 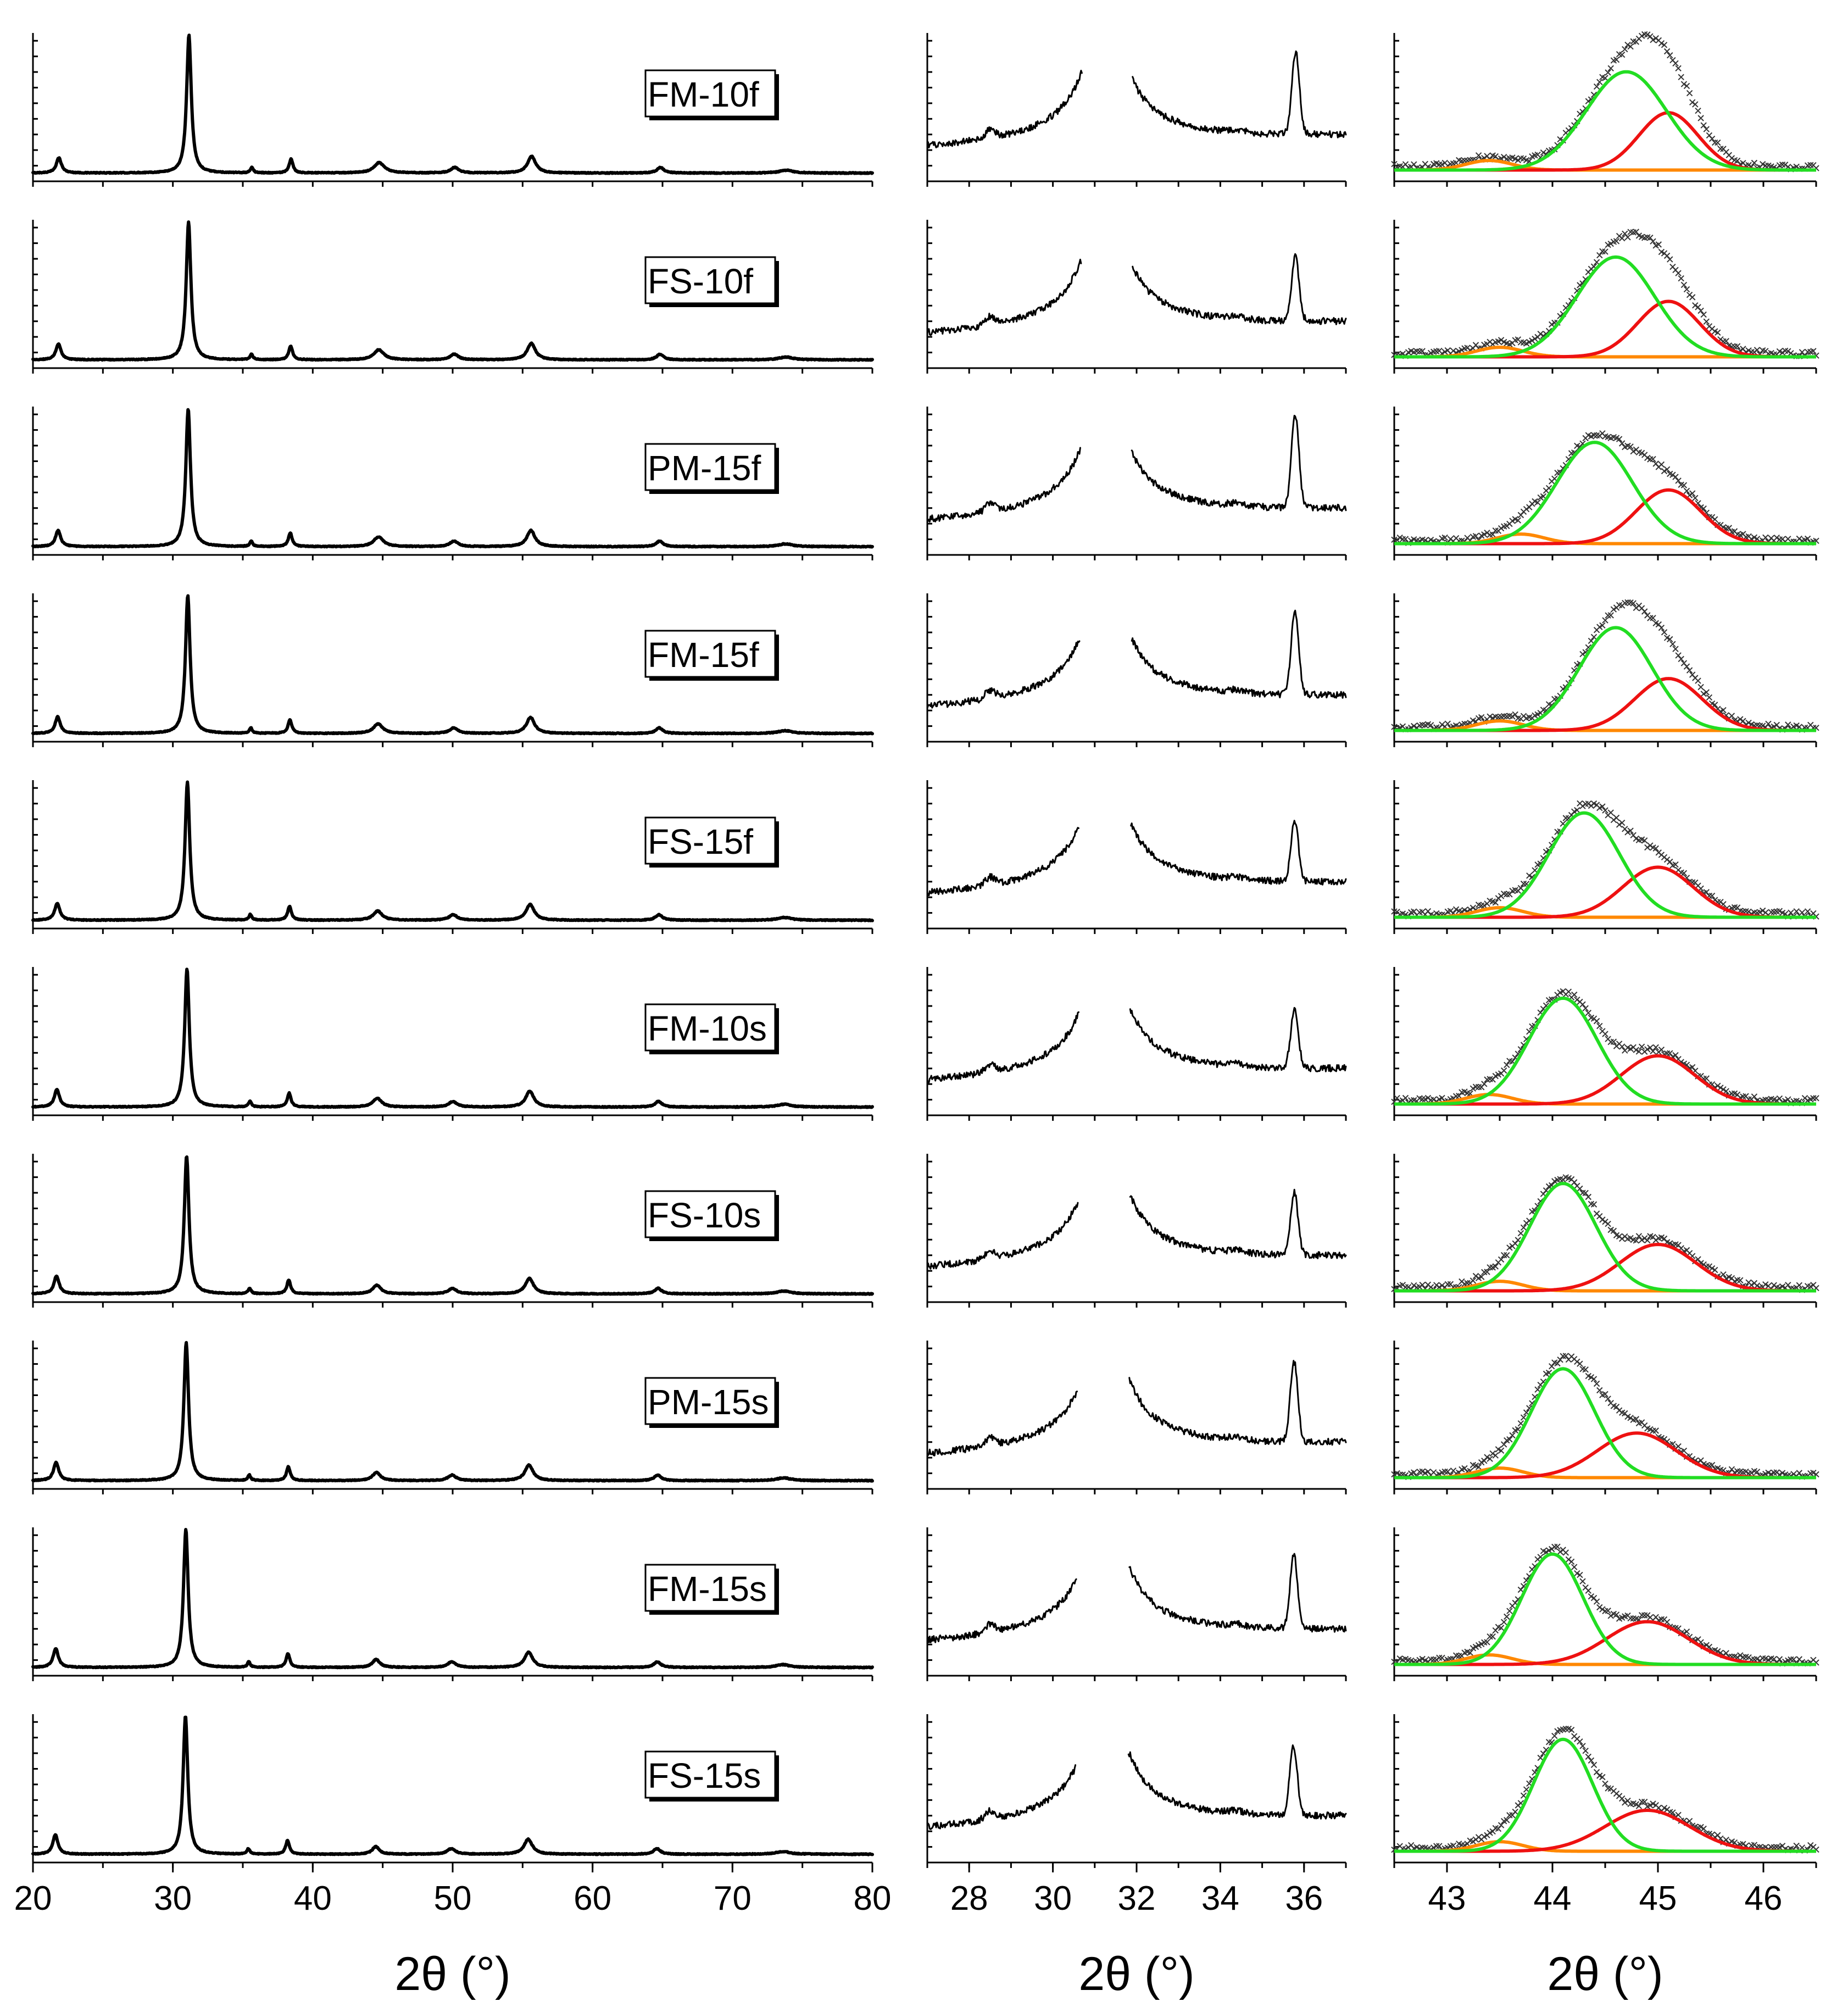 I want to click on fit-data-markers-FM-15f, so click(x=1605, y=666).